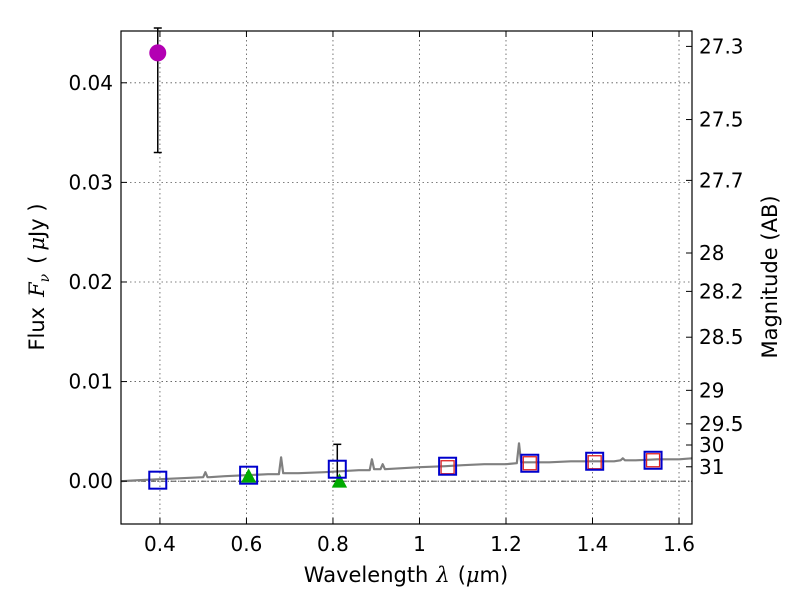 Image resolution: width=800 pixels, height=600 pixels. Describe the element at coordinates (721, 46) in the screenshot. I see `magnitude-tick-label: 27.3` at that location.